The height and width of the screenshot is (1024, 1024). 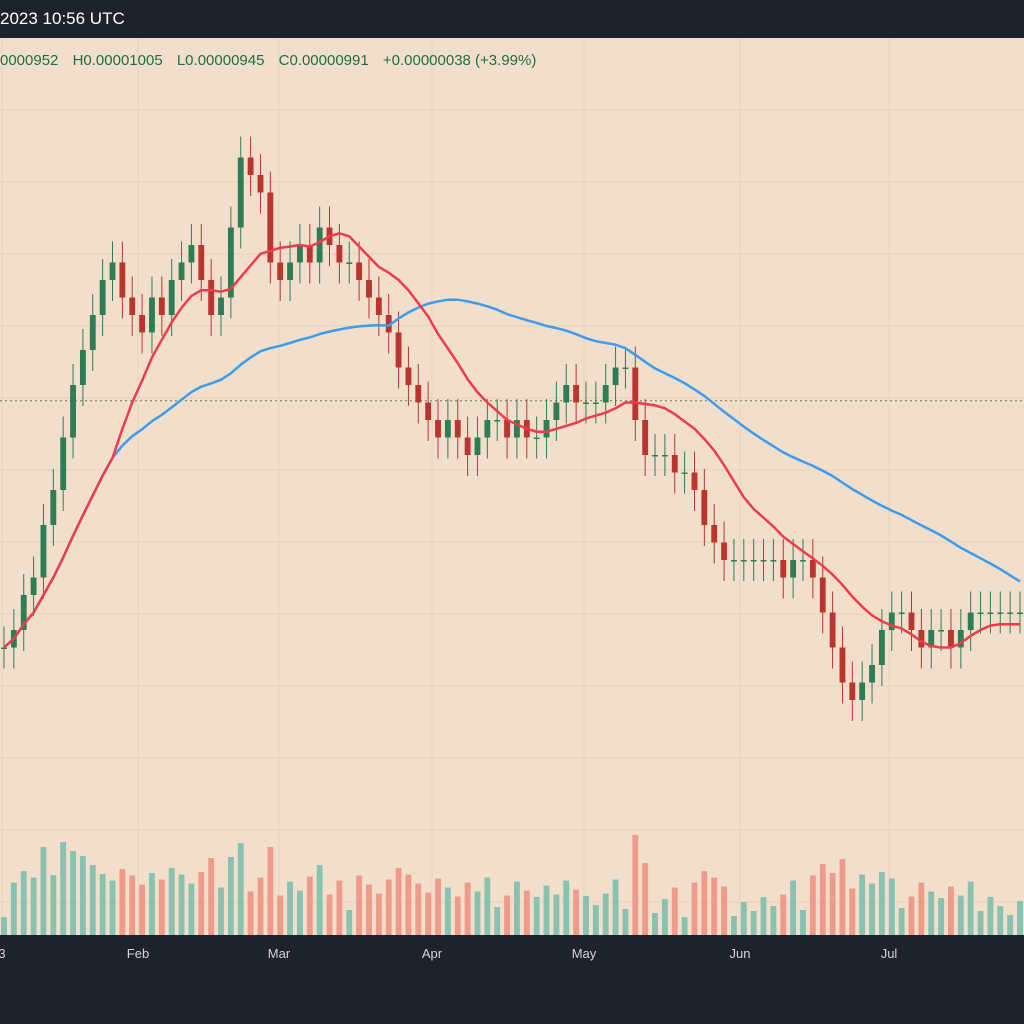 What do you see at coordinates (279, 953) in the screenshot?
I see `x-tick-label: Mar` at bounding box center [279, 953].